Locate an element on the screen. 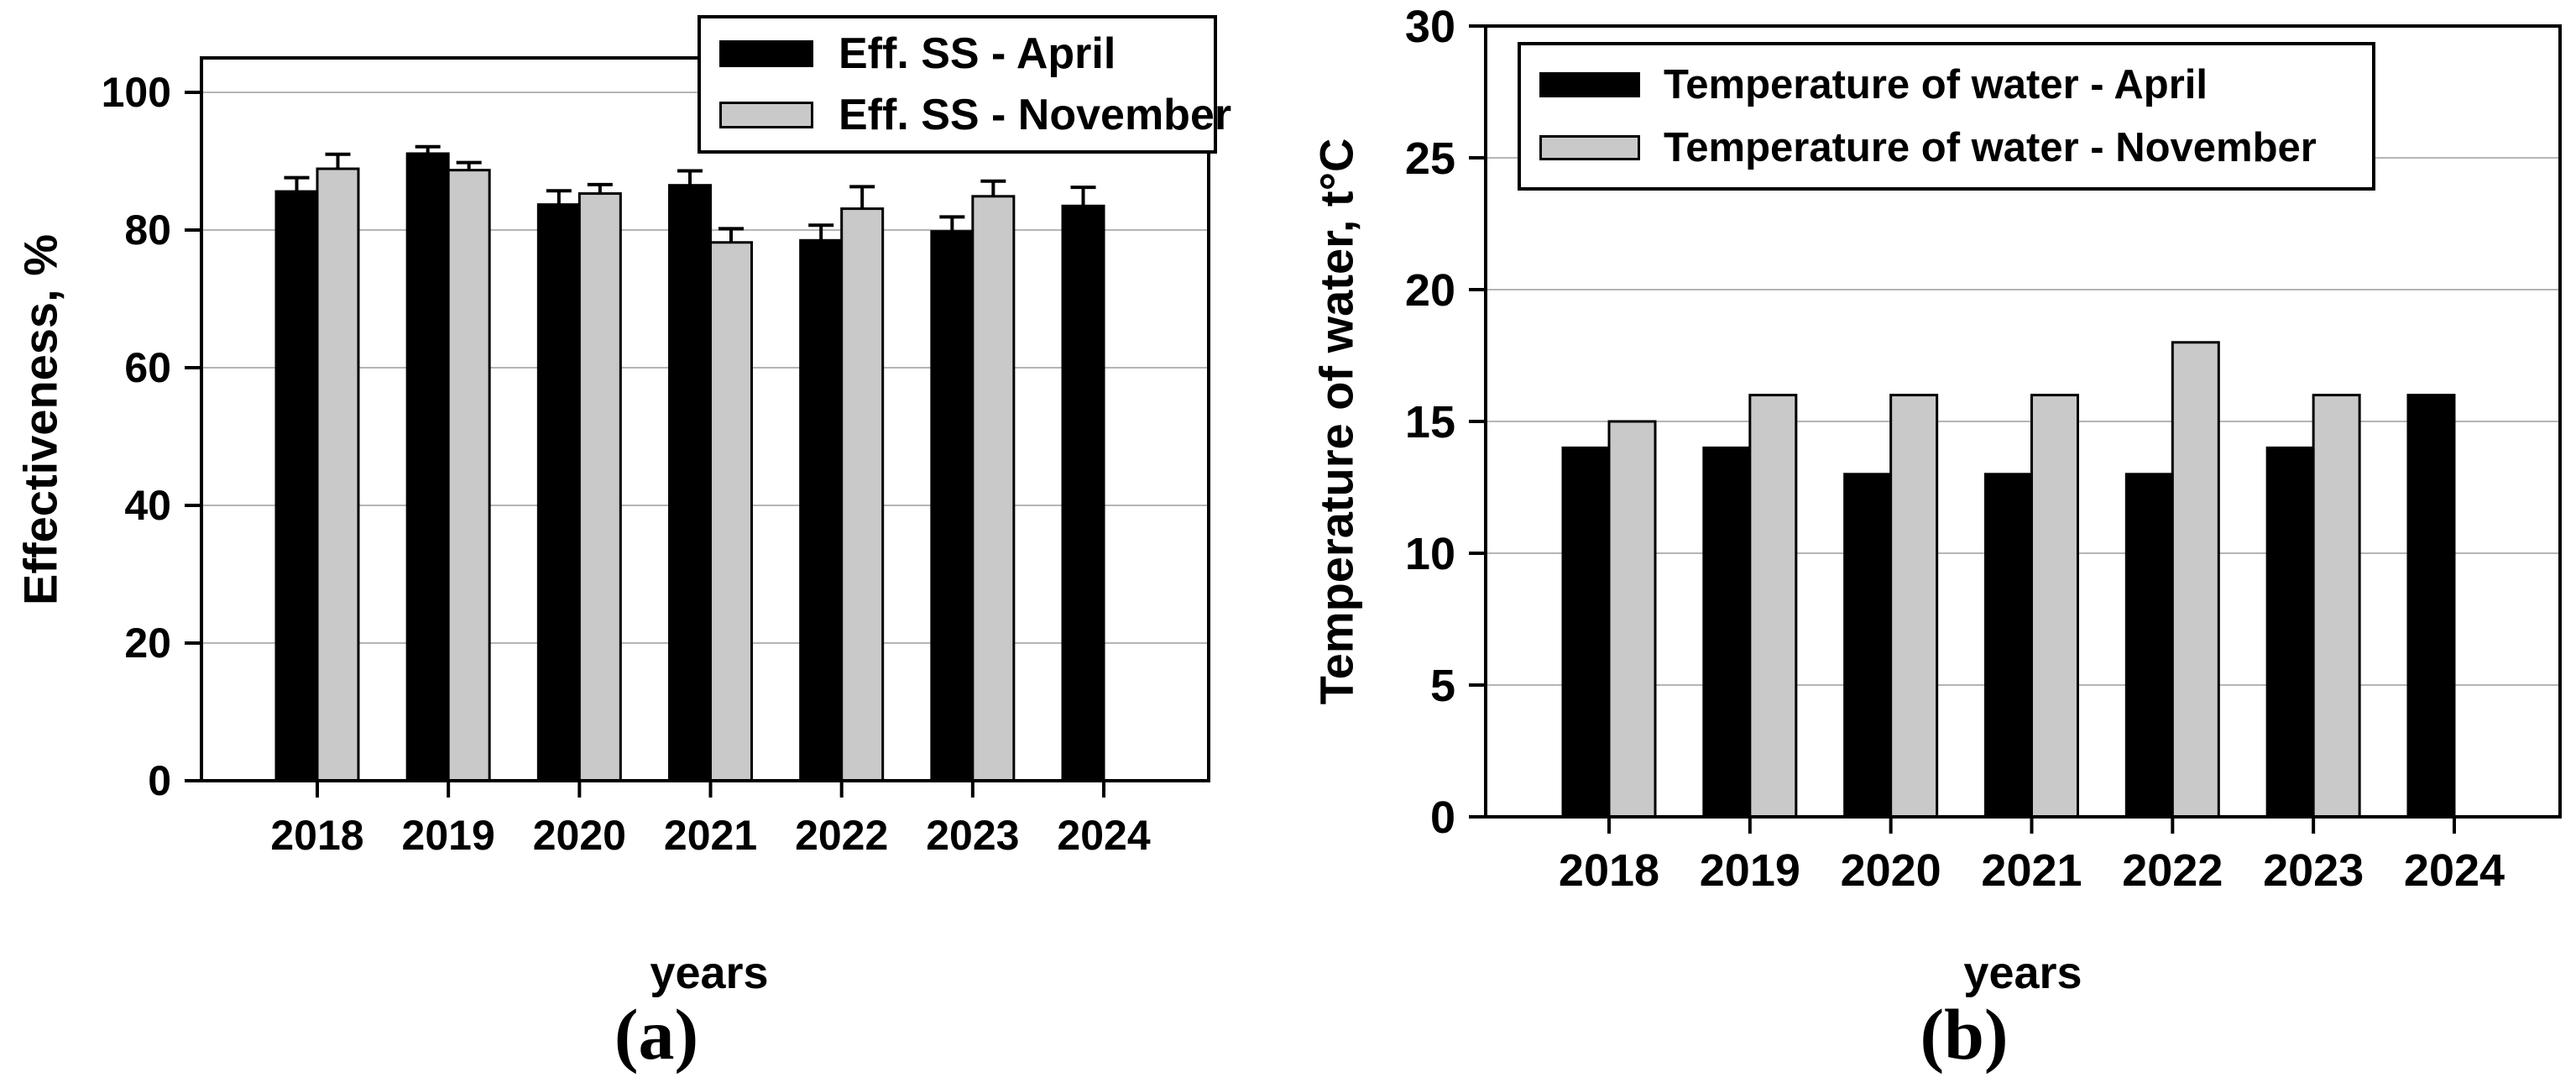 This screenshot has width=2576, height=1088. y-tick-label: 60 is located at coordinates (147, 367).